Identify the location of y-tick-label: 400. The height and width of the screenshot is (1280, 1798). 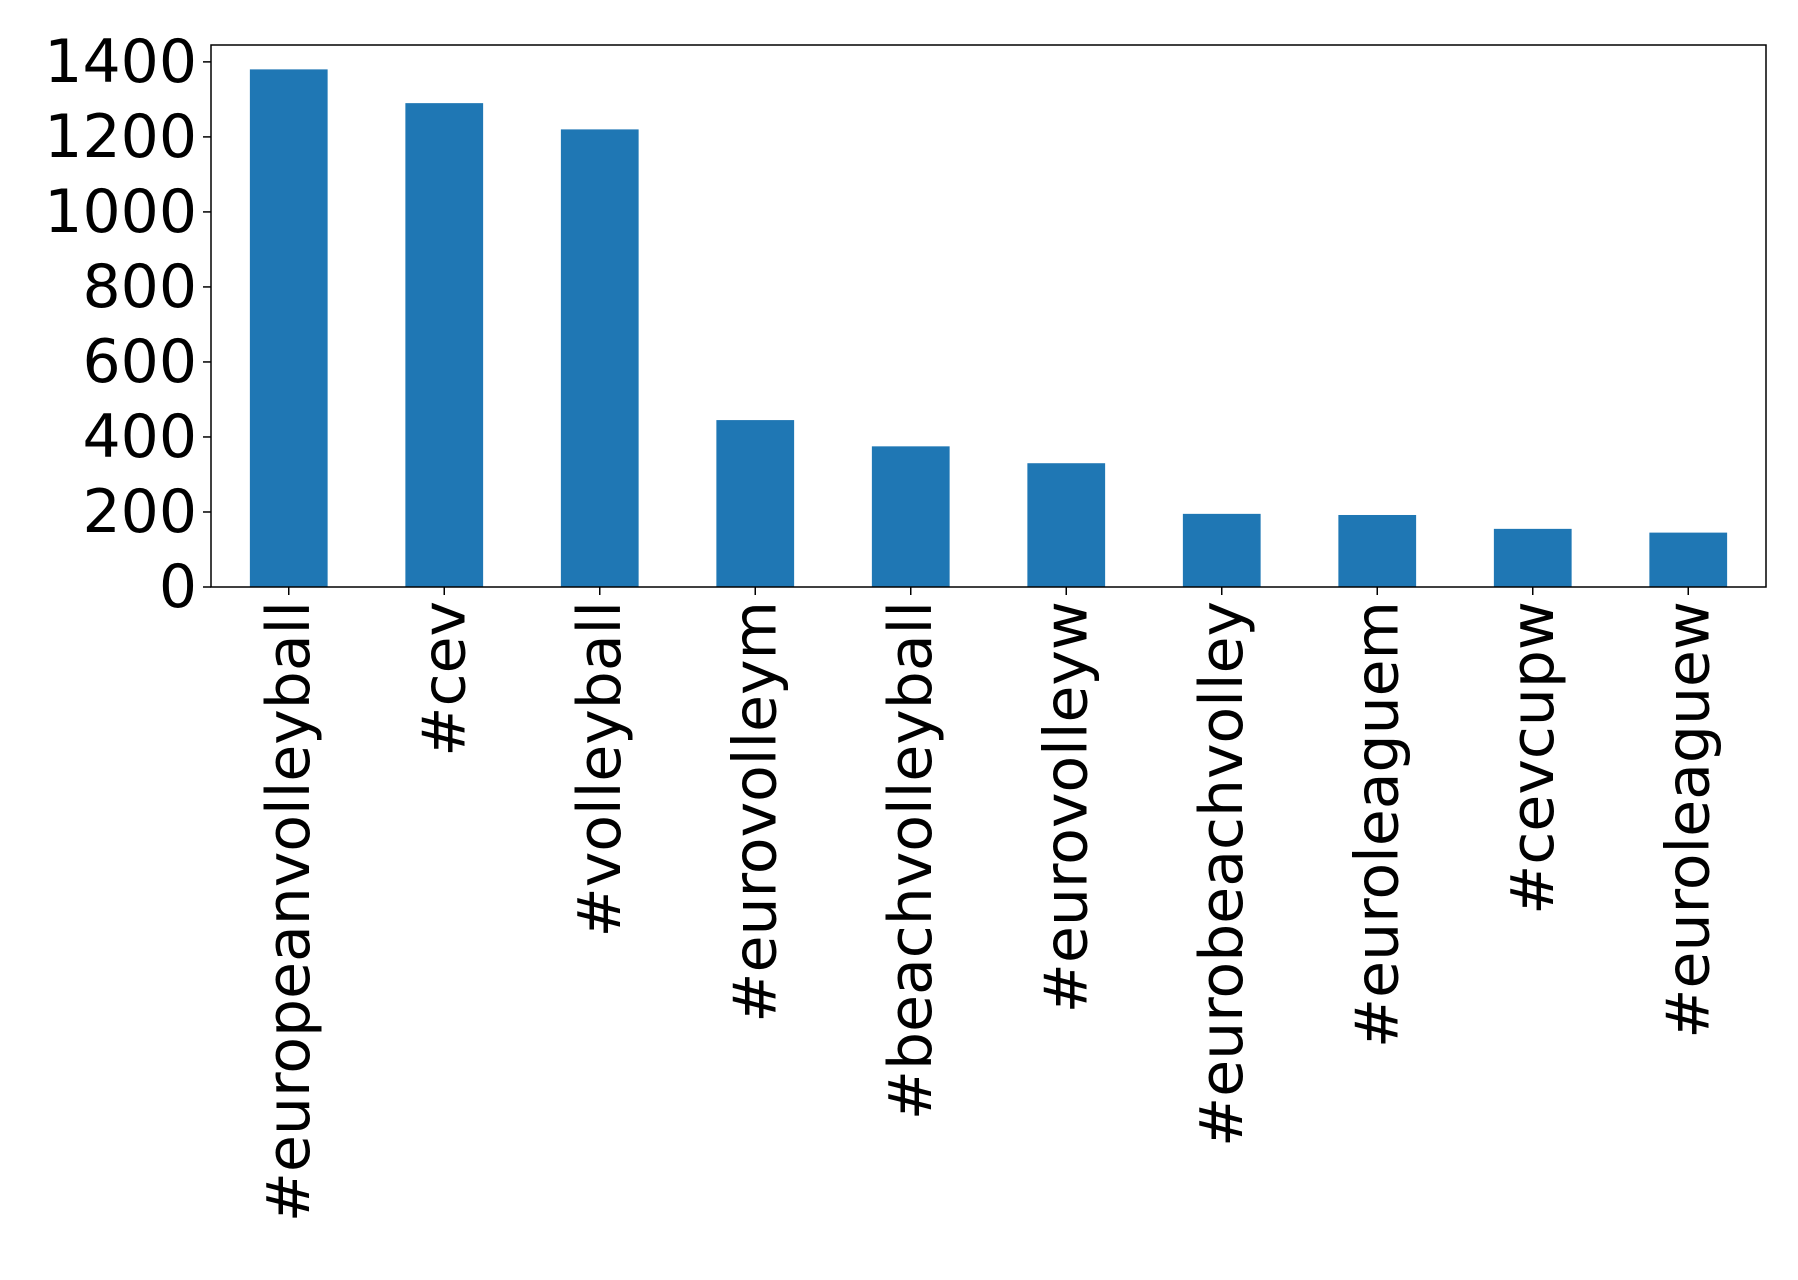
(139, 437).